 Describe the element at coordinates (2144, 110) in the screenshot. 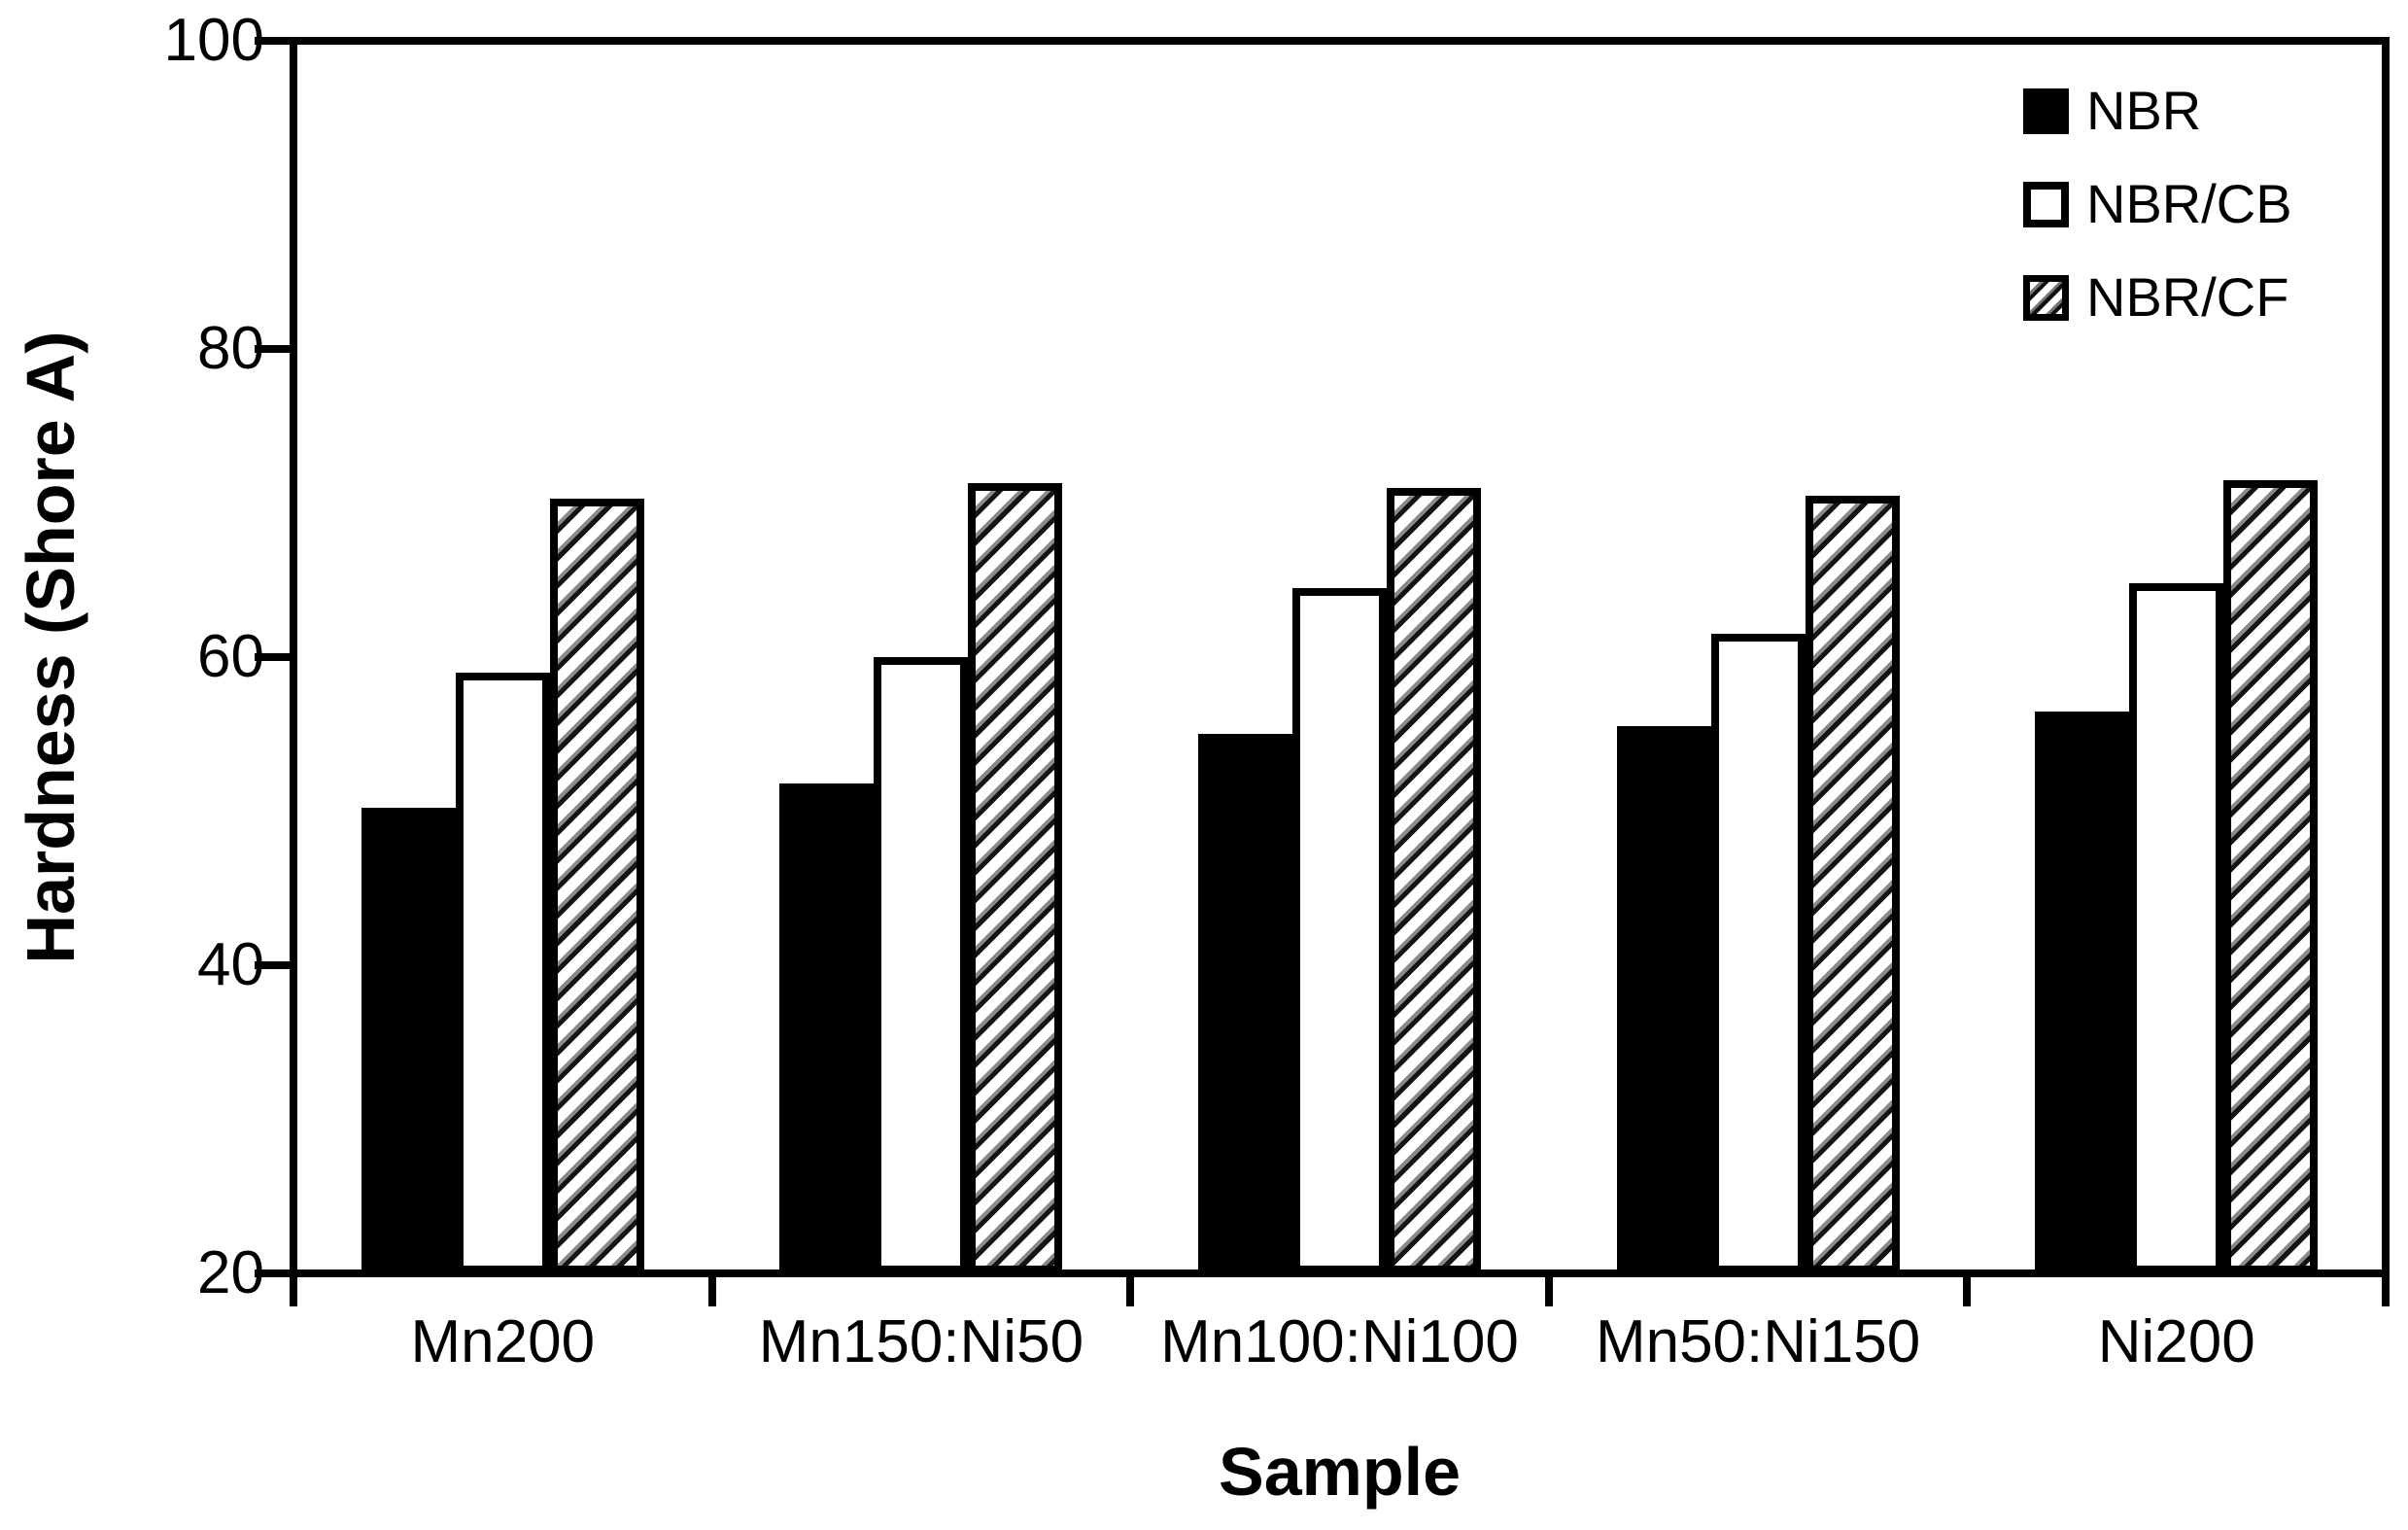

I see `legend-label: NBR` at that location.